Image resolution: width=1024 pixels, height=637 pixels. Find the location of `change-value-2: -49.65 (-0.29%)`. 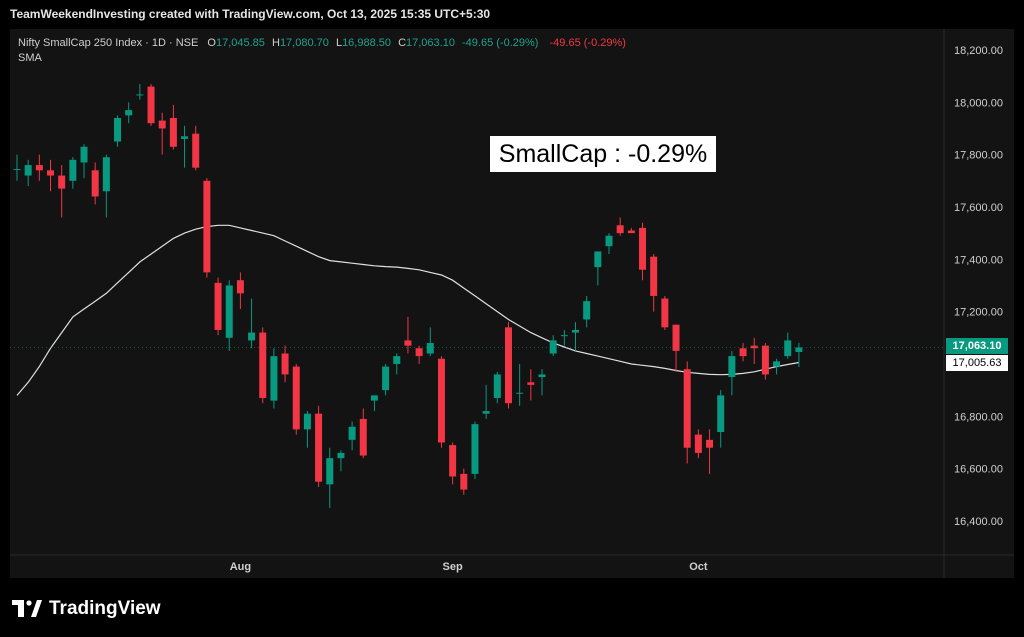

change-value-2: -49.65 (-0.29%) is located at coordinates (587, 43).